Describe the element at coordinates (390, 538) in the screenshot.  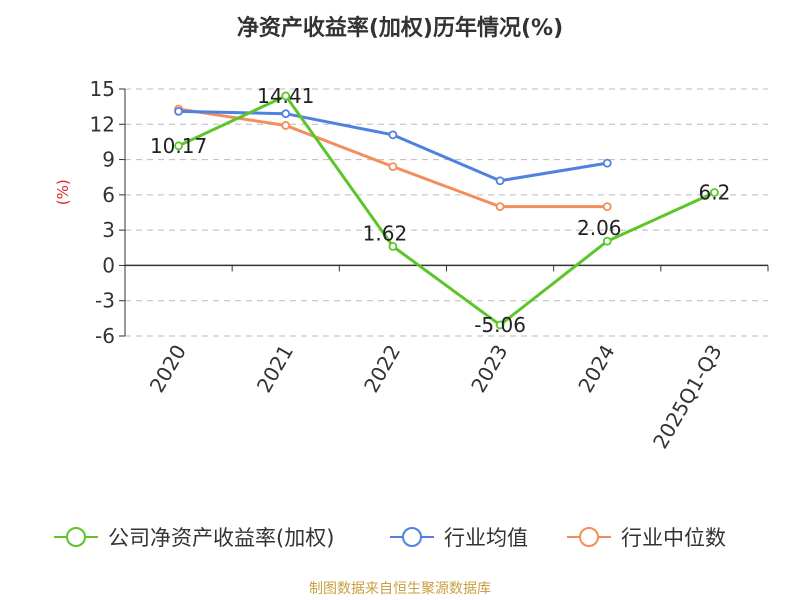
I see `legend: 公司净资产收益率(加权) 行业均值 行业中位数` at that location.